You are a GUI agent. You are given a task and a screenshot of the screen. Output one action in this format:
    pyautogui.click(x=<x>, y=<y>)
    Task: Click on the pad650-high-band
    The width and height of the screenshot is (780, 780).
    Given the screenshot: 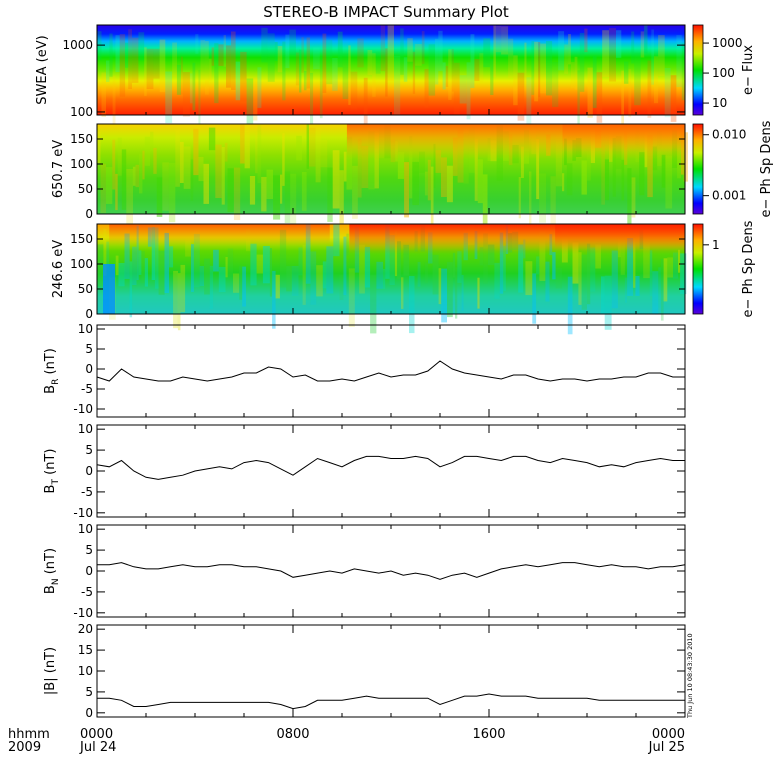 What is the action you would take?
    pyautogui.click(x=623, y=138)
    